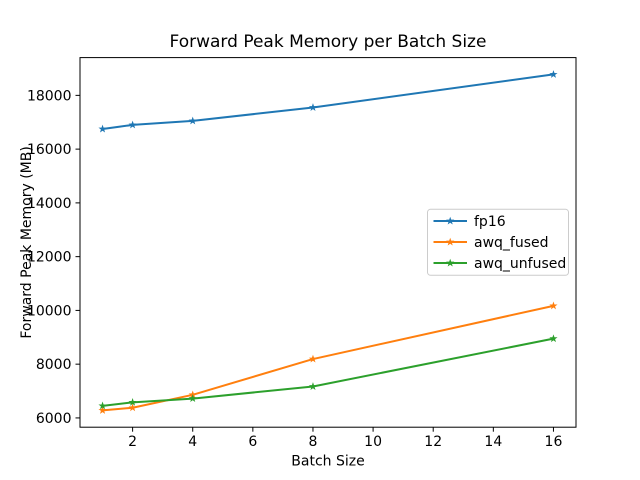 Image resolution: width=640 pixels, height=480 pixels. I want to click on y-tick-label: 14000, so click(49, 204).